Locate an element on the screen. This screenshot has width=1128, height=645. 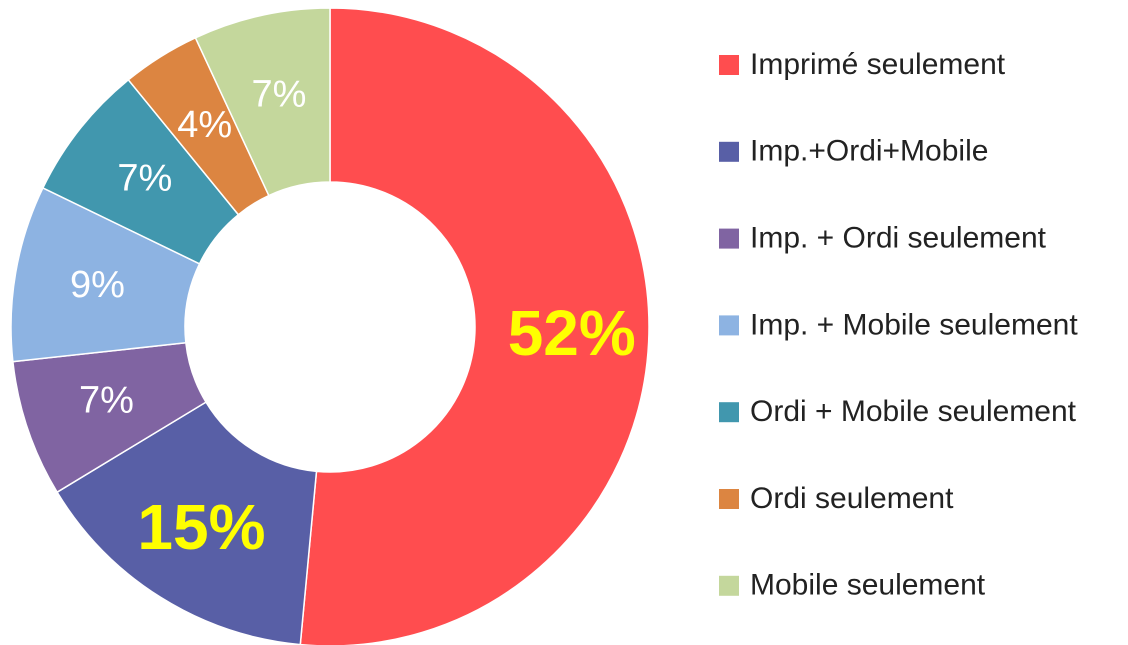
legend-label: Mobile seulement is located at coordinates (868, 585).